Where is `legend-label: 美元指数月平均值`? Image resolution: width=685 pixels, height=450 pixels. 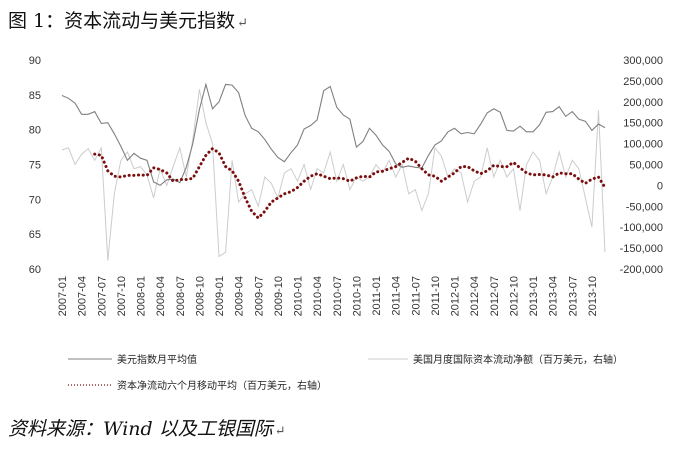 legend-label: 美元指数月平均值 is located at coordinates (157, 359).